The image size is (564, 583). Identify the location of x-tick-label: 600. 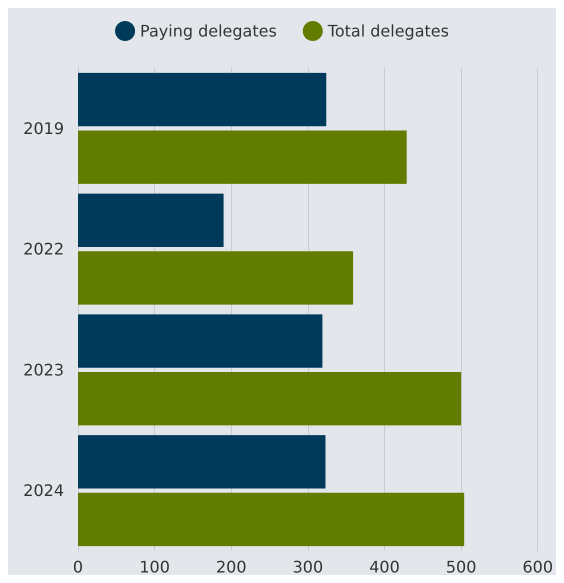
(538, 567).